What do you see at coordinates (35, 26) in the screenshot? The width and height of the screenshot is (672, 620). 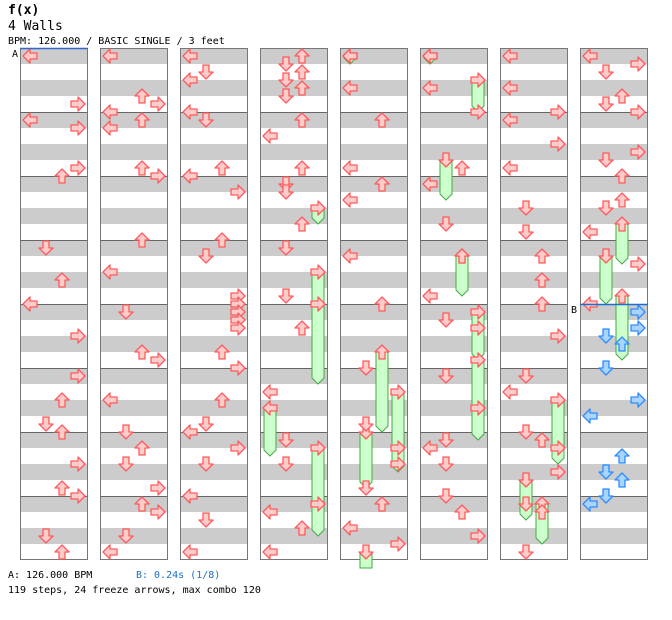 I see `song-subtitle: 4 Walls` at bounding box center [35, 26].